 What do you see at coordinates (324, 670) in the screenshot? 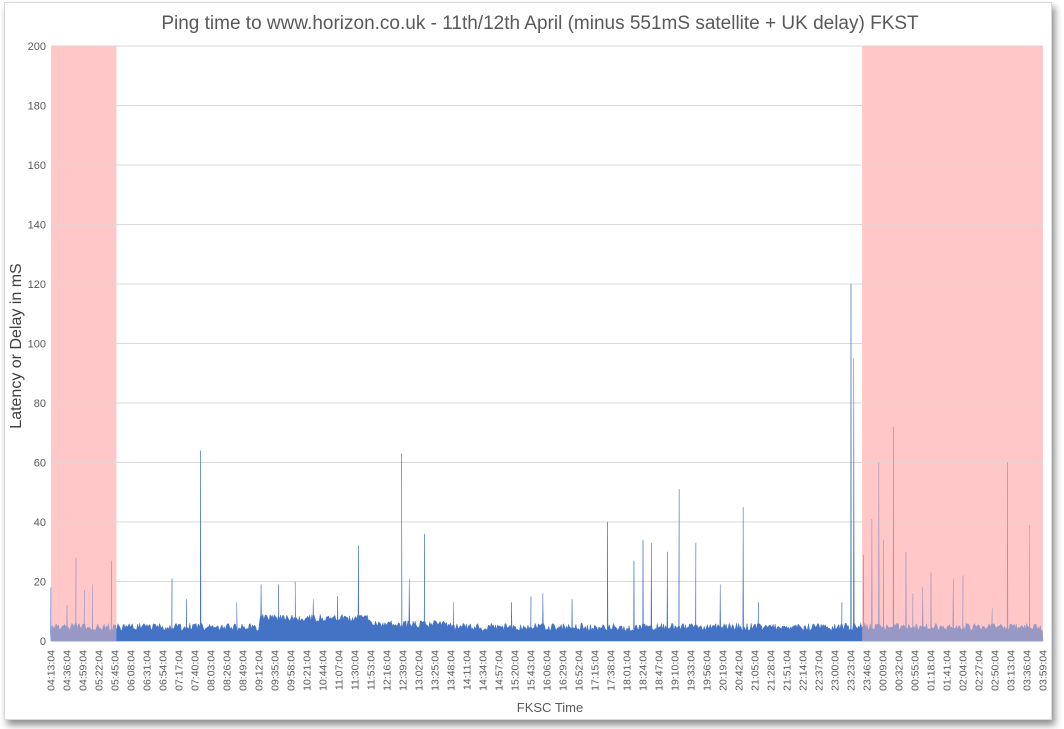
I see `x-tick-label: 10:44:04` at bounding box center [324, 670].